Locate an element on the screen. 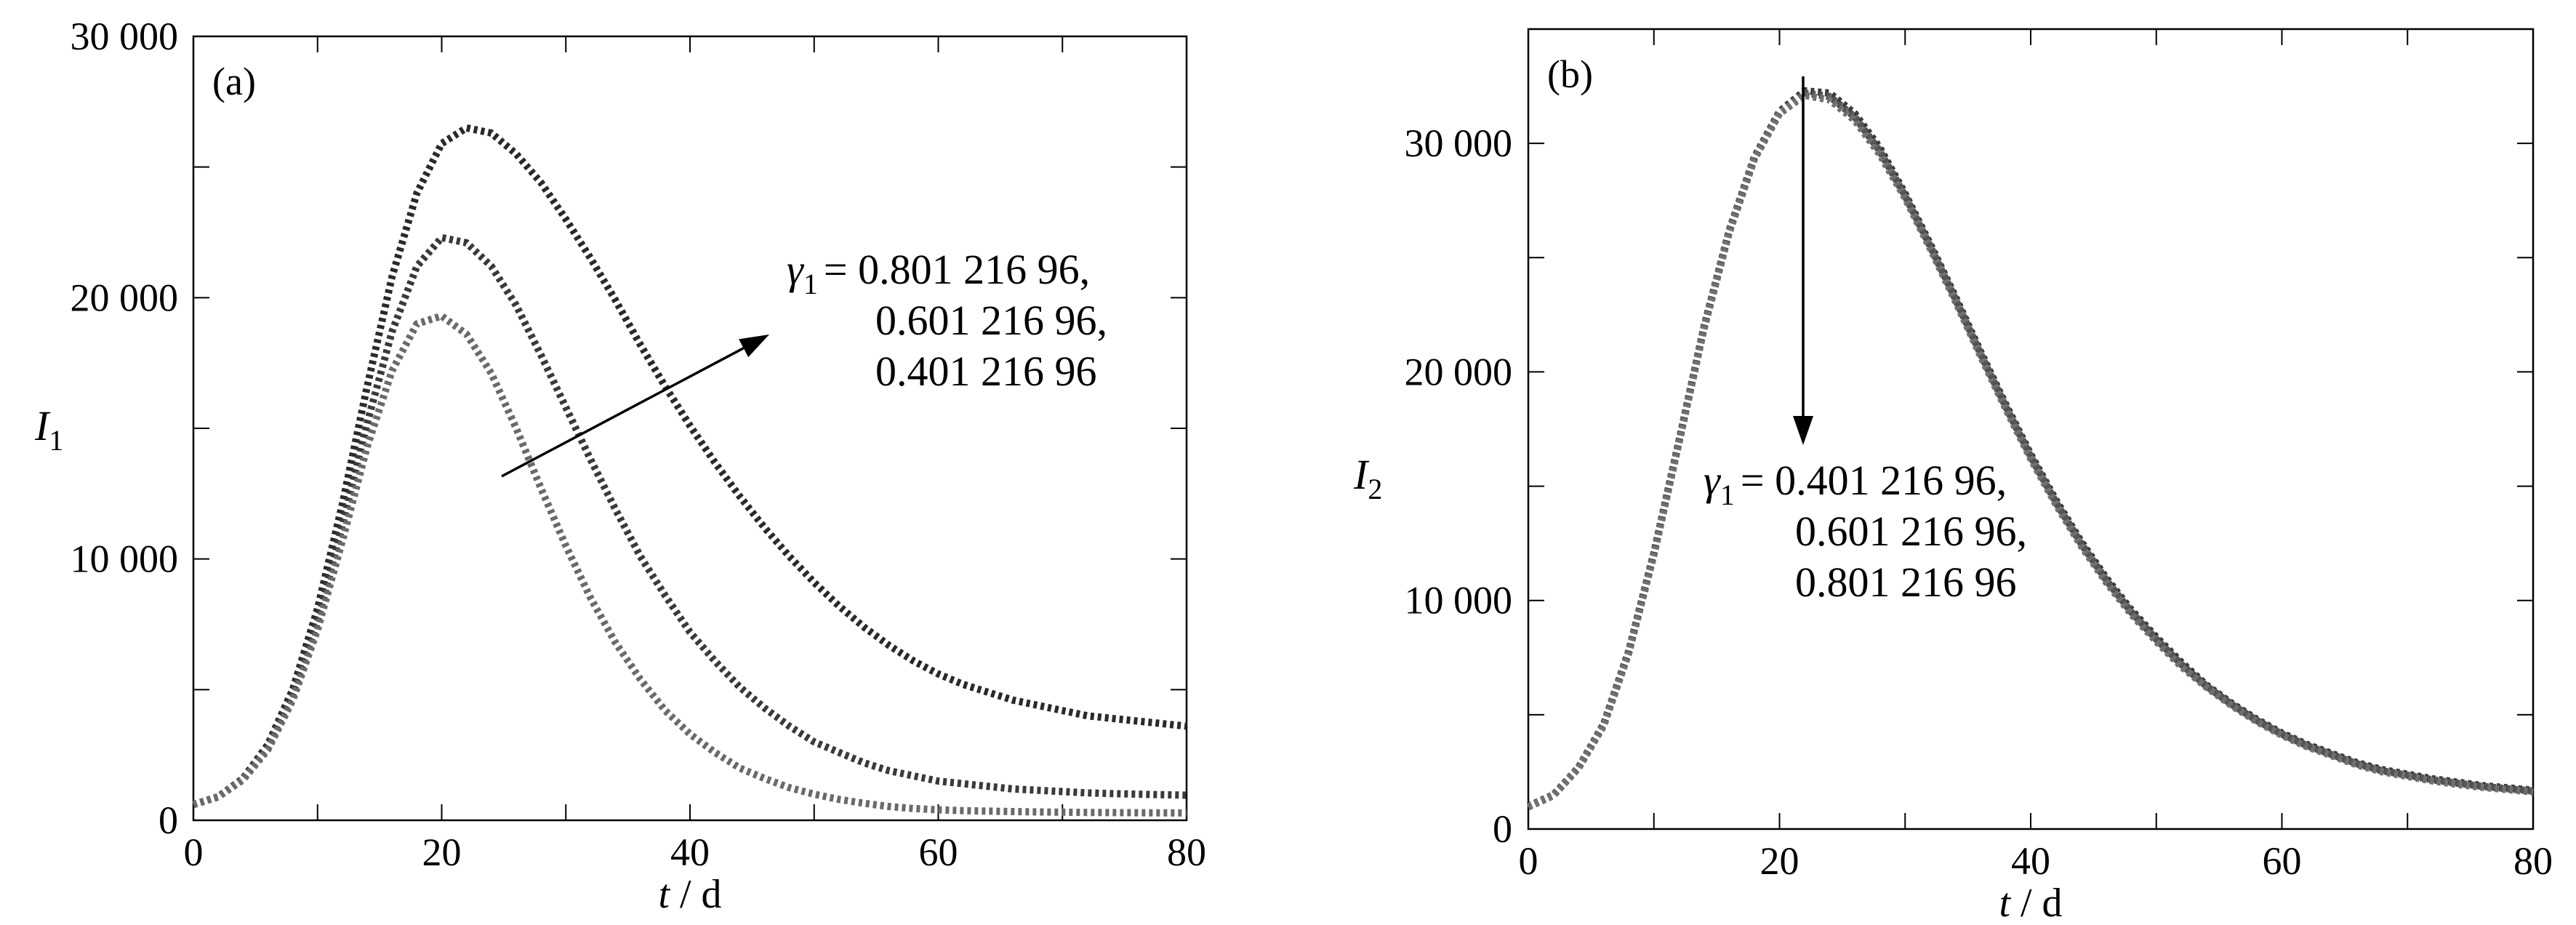  panel-b-annotation-value-1: = 0.401 216 96, is located at coordinates (1874, 481).